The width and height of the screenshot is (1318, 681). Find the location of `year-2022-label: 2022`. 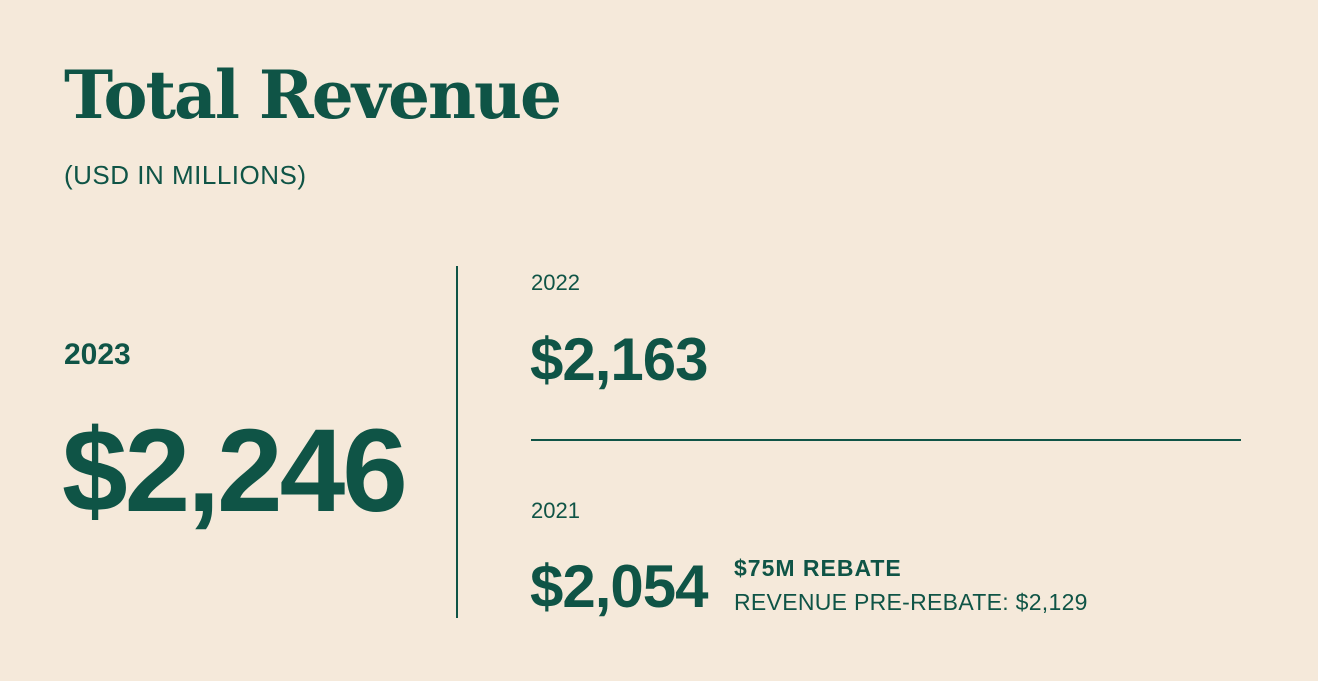

year-2022-label: 2022 is located at coordinates (555, 282).